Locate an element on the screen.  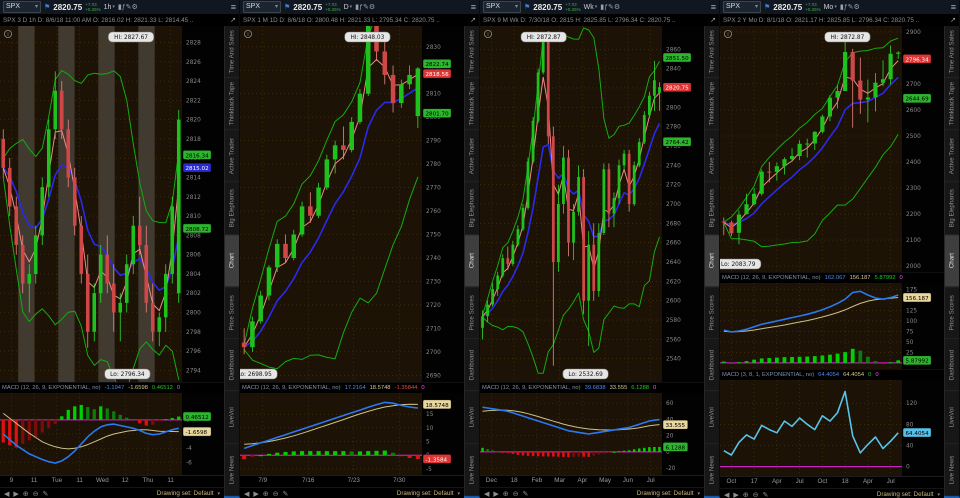
macd-chart: 151050-518.5748-1.3584 is located at coordinates (352, 434).